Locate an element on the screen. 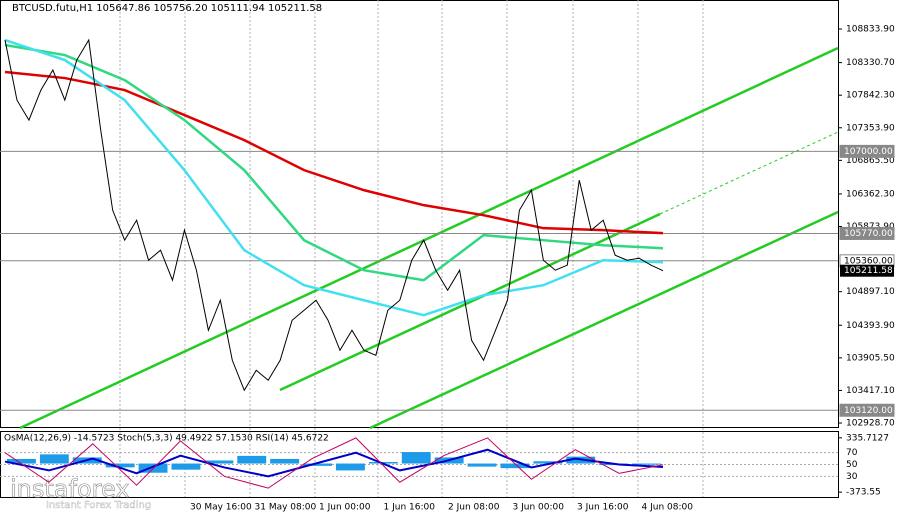 The image size is (897, 513). y-tick-label: 103905.50 is located at coordinates (870, 358).